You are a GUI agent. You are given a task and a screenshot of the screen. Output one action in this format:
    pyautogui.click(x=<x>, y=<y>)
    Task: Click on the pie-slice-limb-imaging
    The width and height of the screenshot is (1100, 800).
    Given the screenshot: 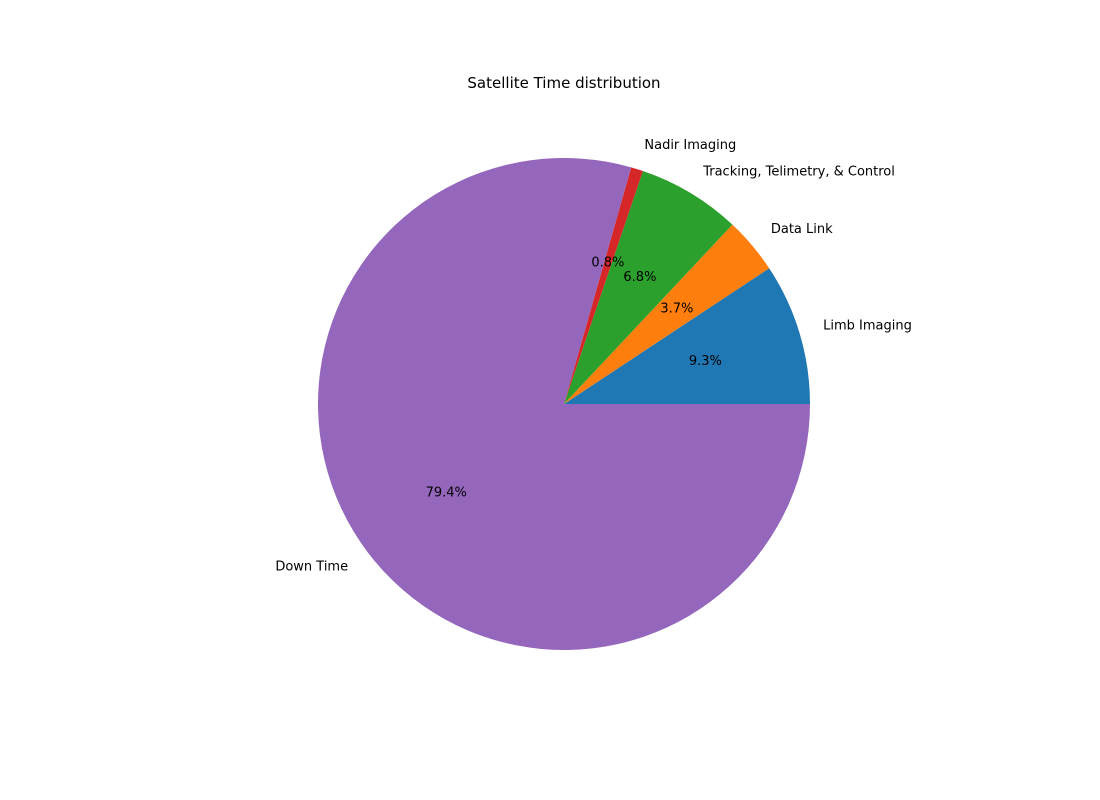 What is the action you would take?
    pyautogui.click(x=687, y=336)
    